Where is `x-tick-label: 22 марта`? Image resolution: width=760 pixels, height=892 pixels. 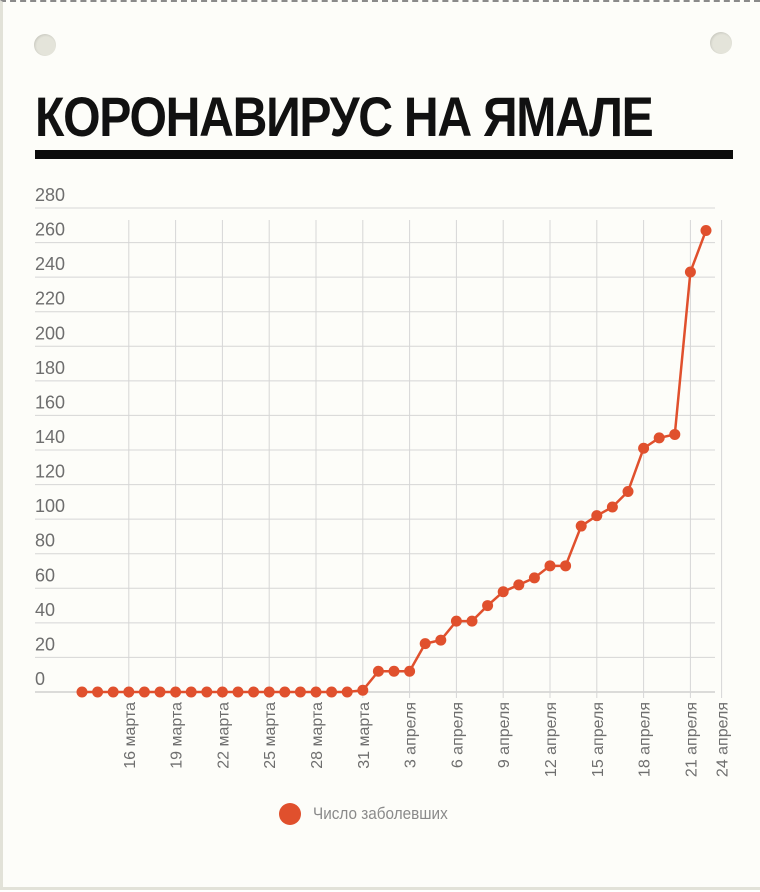
x-tick-label: 22 марта is located at coordinates (223, 735).